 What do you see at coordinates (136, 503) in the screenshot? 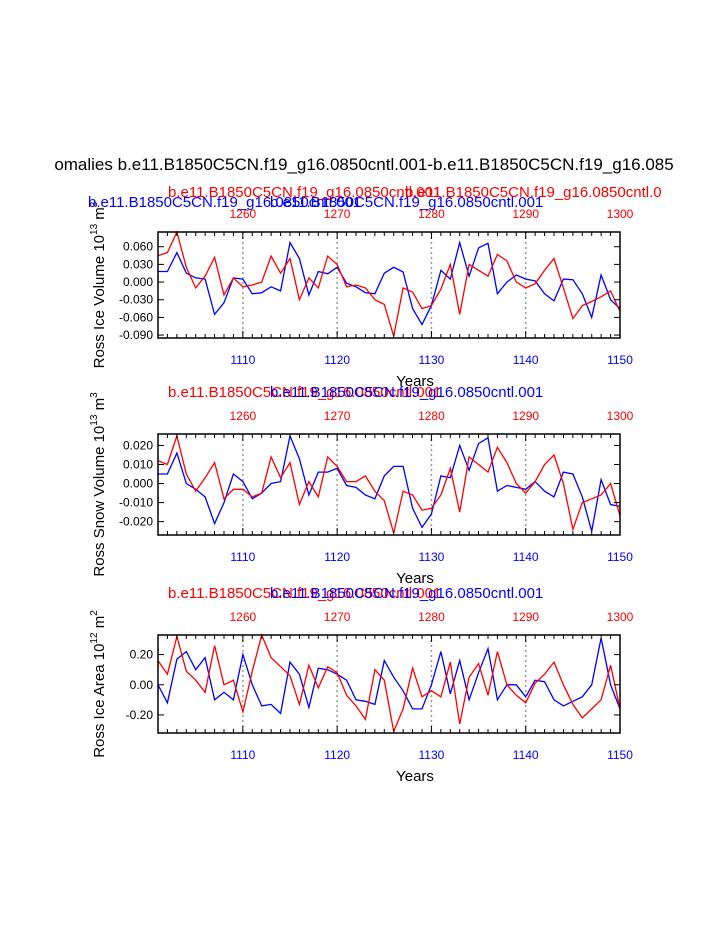
I see `y-tick-label: -0.010` at bounding box center [136, 503].